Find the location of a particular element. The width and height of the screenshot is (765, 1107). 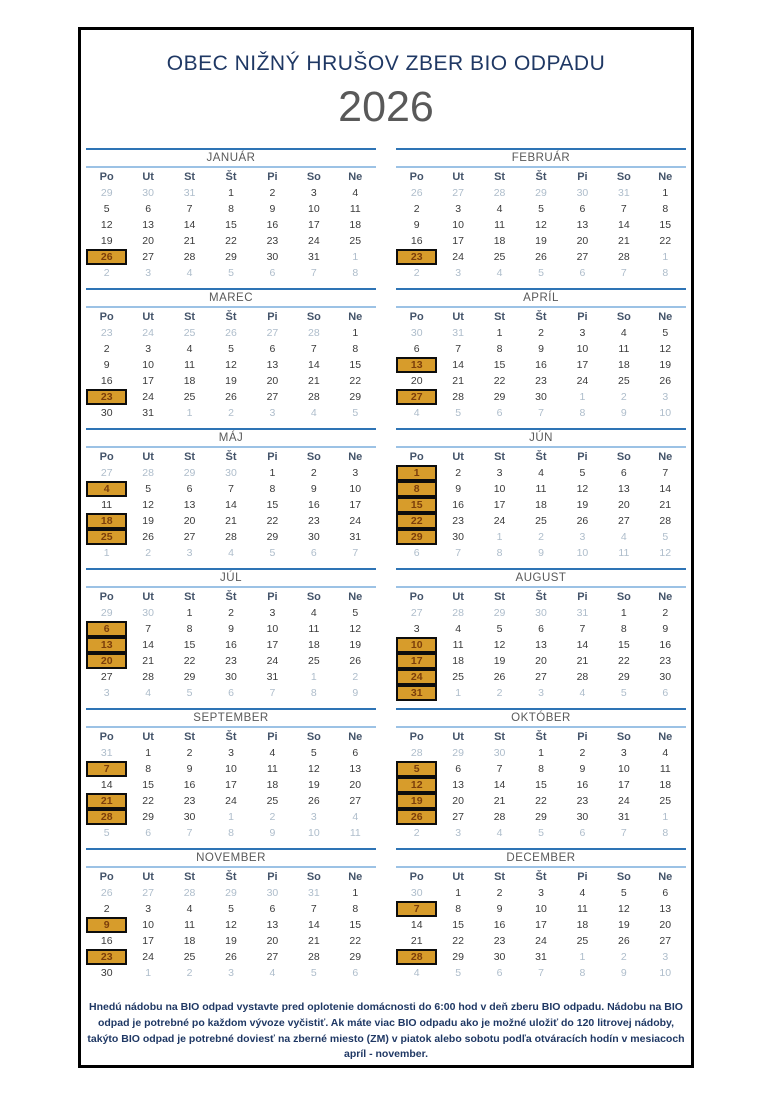

weekday-header-row: Po Ut St Št Pi So Ne is located at coordinates (541, 736).